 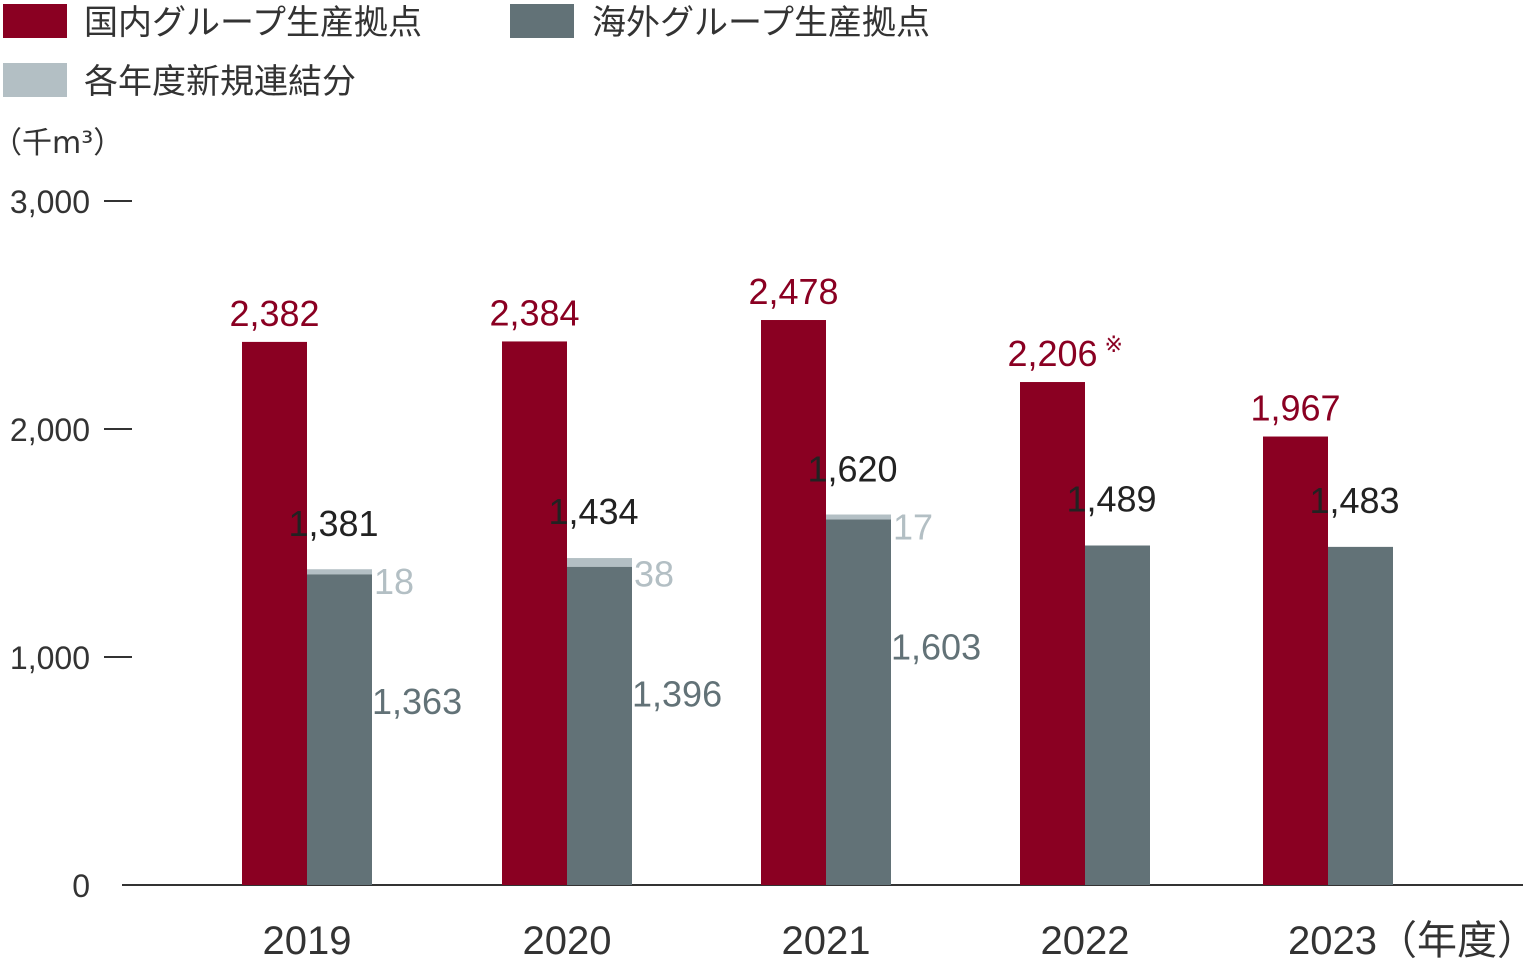 I want to click on legend-swatch-overseas, so click(x=542, y=21).